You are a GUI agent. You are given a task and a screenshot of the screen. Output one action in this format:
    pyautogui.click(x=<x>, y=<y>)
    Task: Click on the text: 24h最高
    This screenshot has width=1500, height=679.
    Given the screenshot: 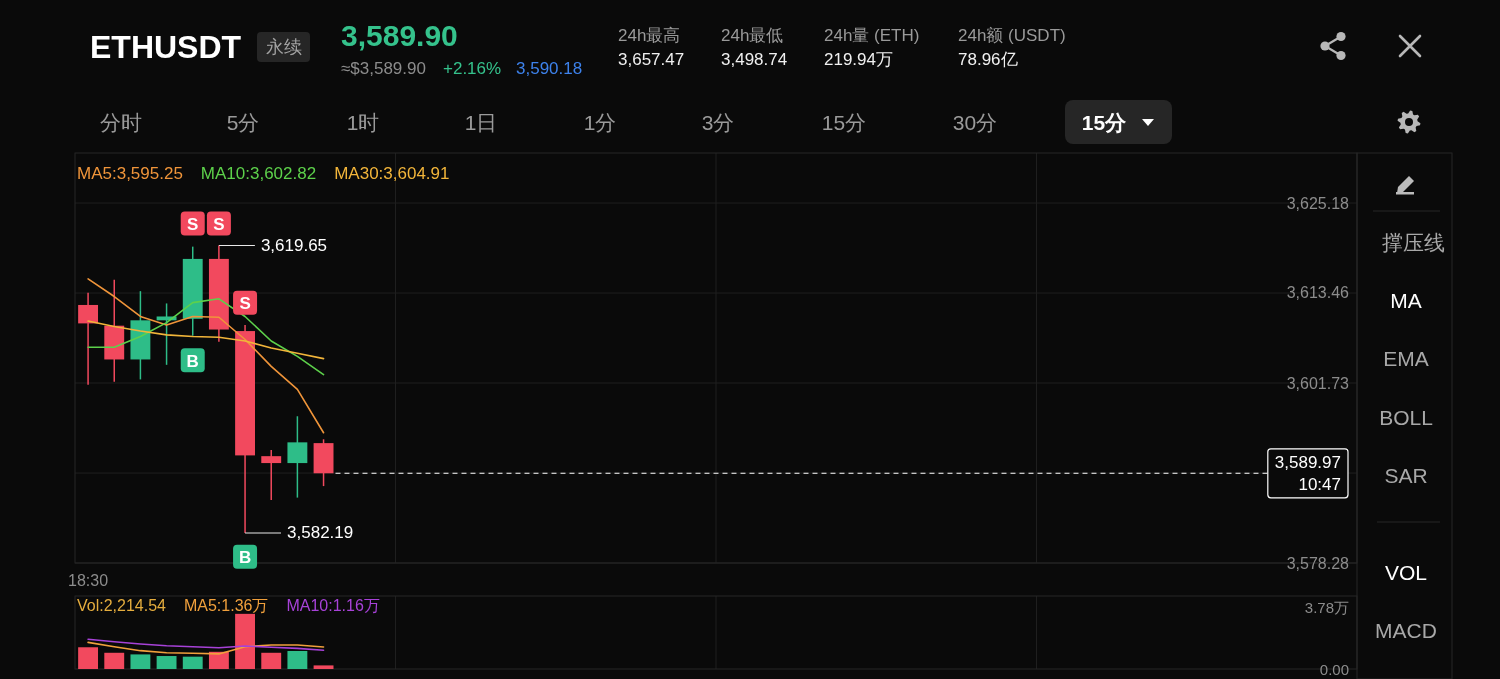 What is the action you would take?
    pyautogui.click(x=649, y=35)
    